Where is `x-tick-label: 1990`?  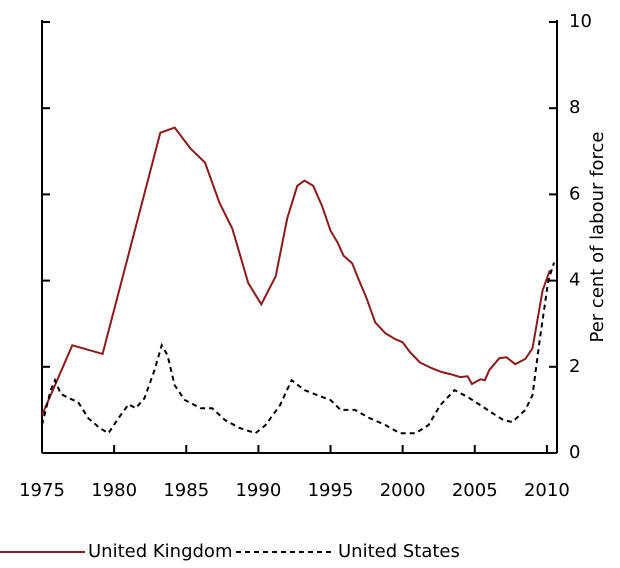
x-tick-label: 1990 is located at coordinates (258, 490).